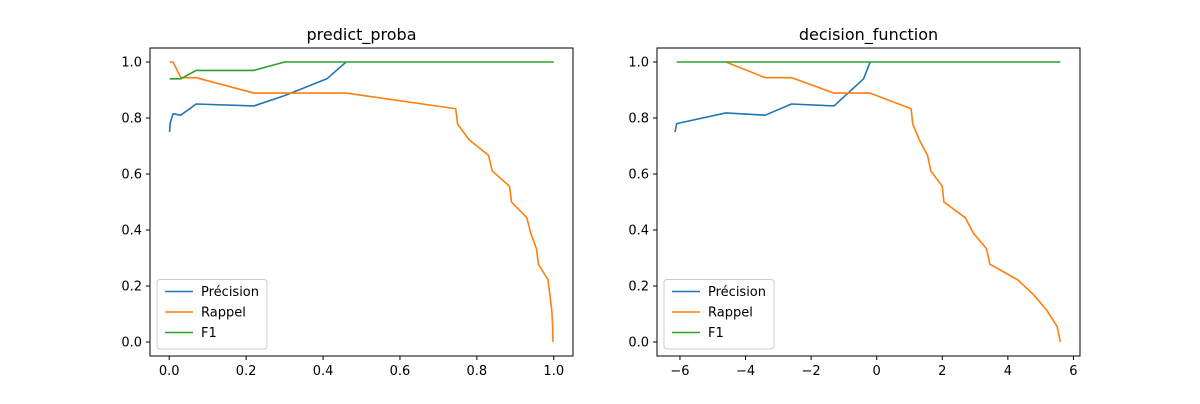 This screenshot has width=1200, height=404. I want to click on x-tick-label: 0.8, so click(477, 371).